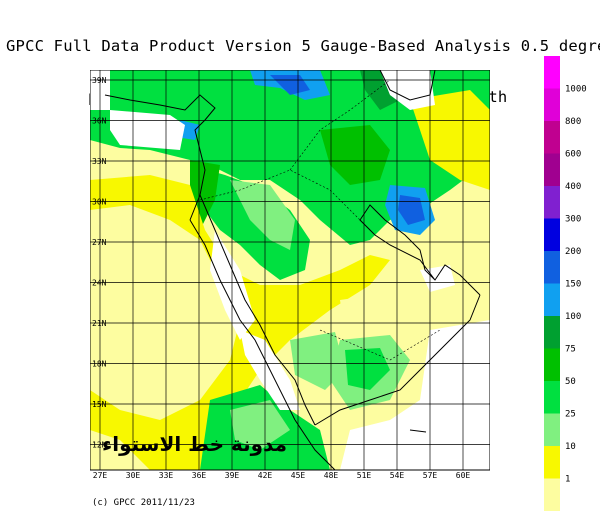  Describe the element at coordinates (570, 415) in the screenshot. I see `legend-label: 25` at that location.